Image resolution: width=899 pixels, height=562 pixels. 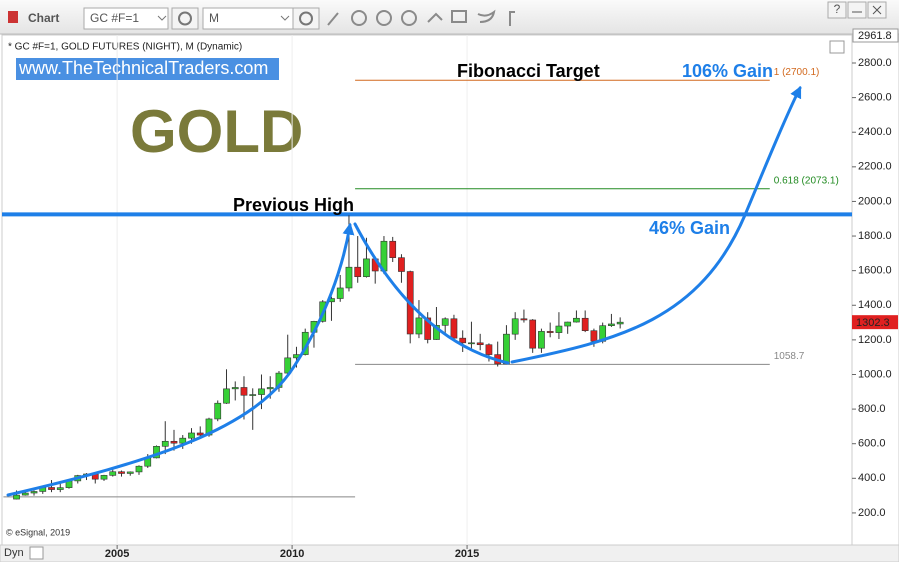 I want to click on toolbar-title: Chart, so click(x=43, y=18).